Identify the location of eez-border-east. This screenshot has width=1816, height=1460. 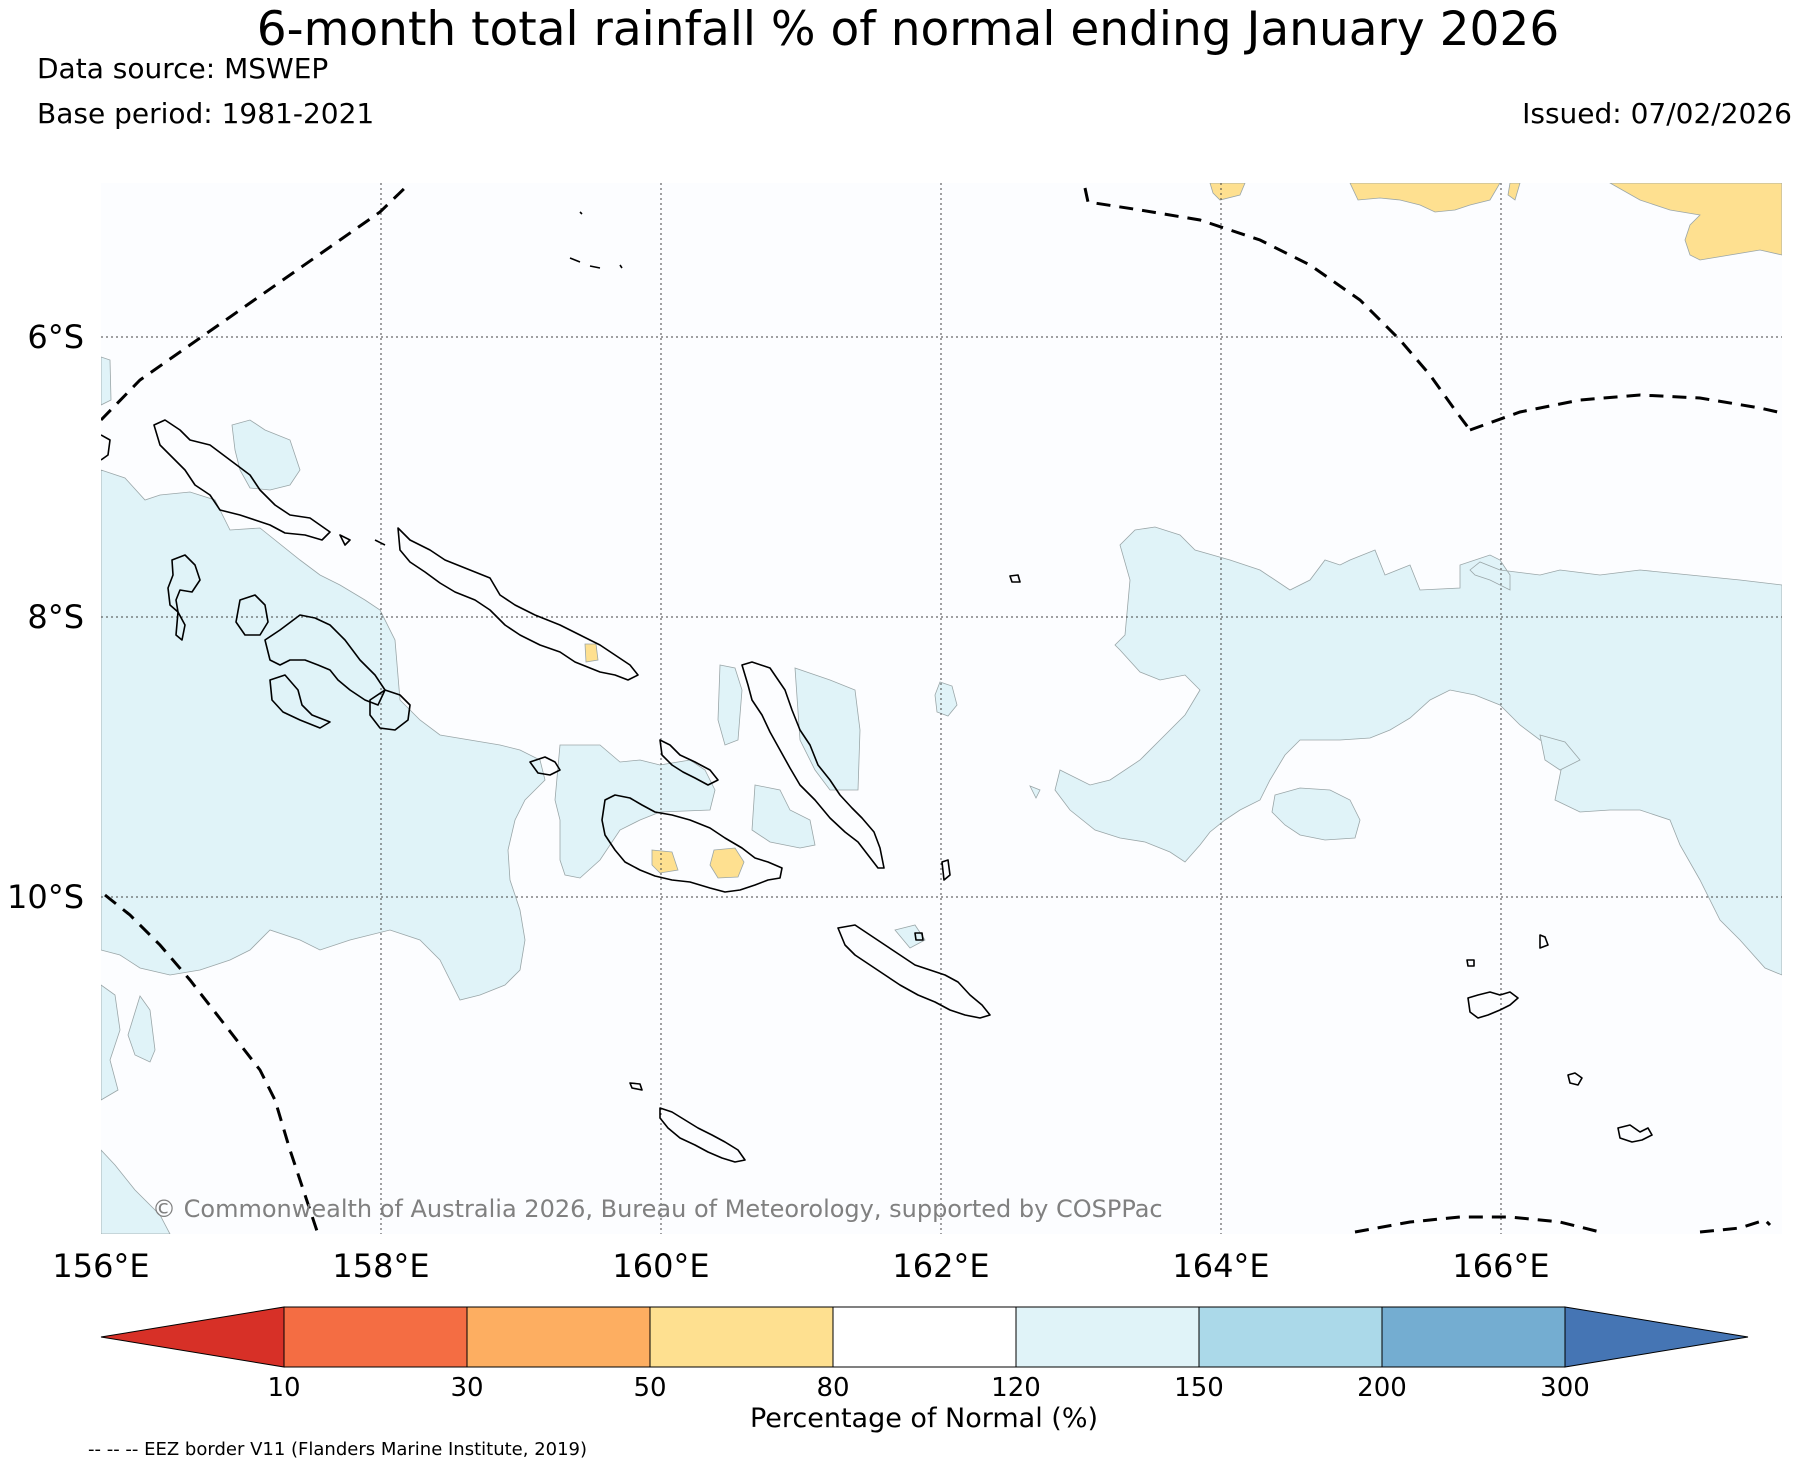
(1625, 412).